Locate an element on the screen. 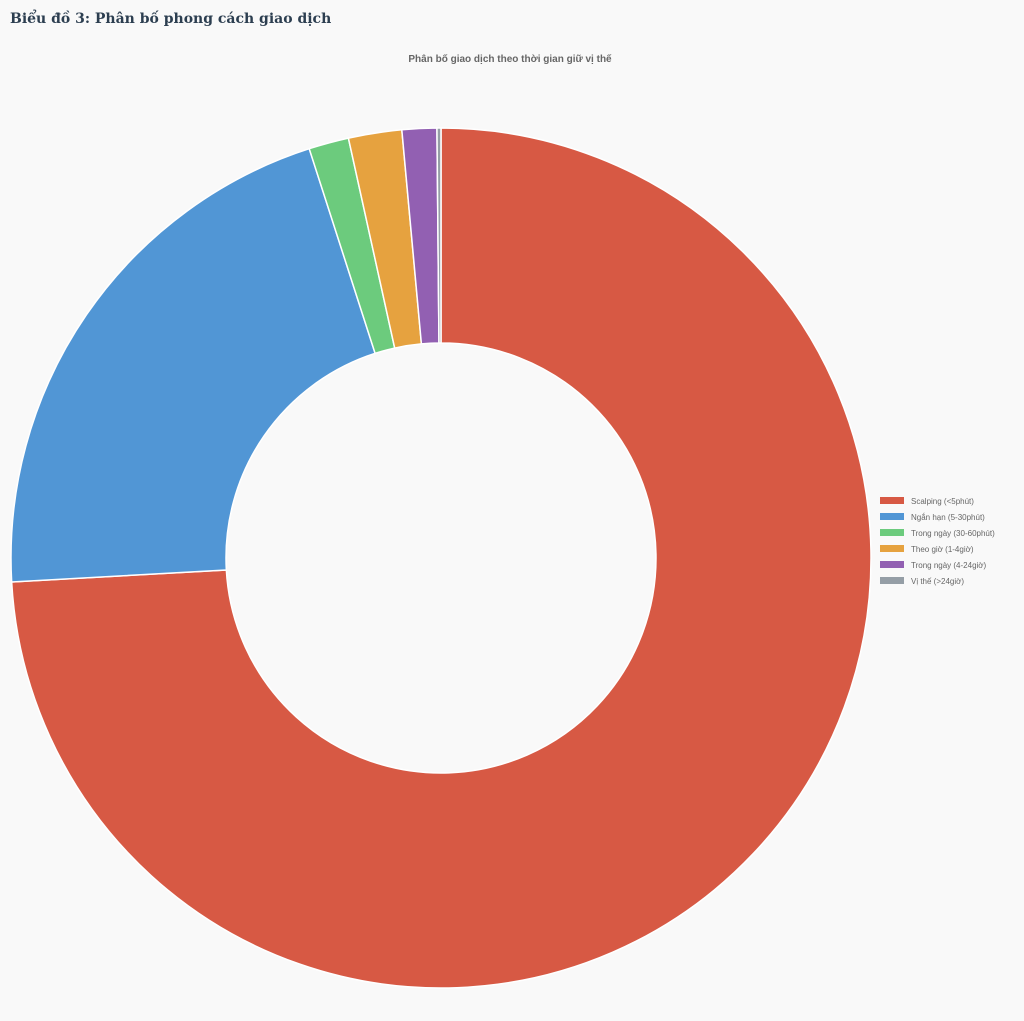 The width and height of the screenshot is (1024, 1021). legend-item-trong-ngay-30-60phut: Trong ngày (30-60phút) is located at coordinates (937, 533).